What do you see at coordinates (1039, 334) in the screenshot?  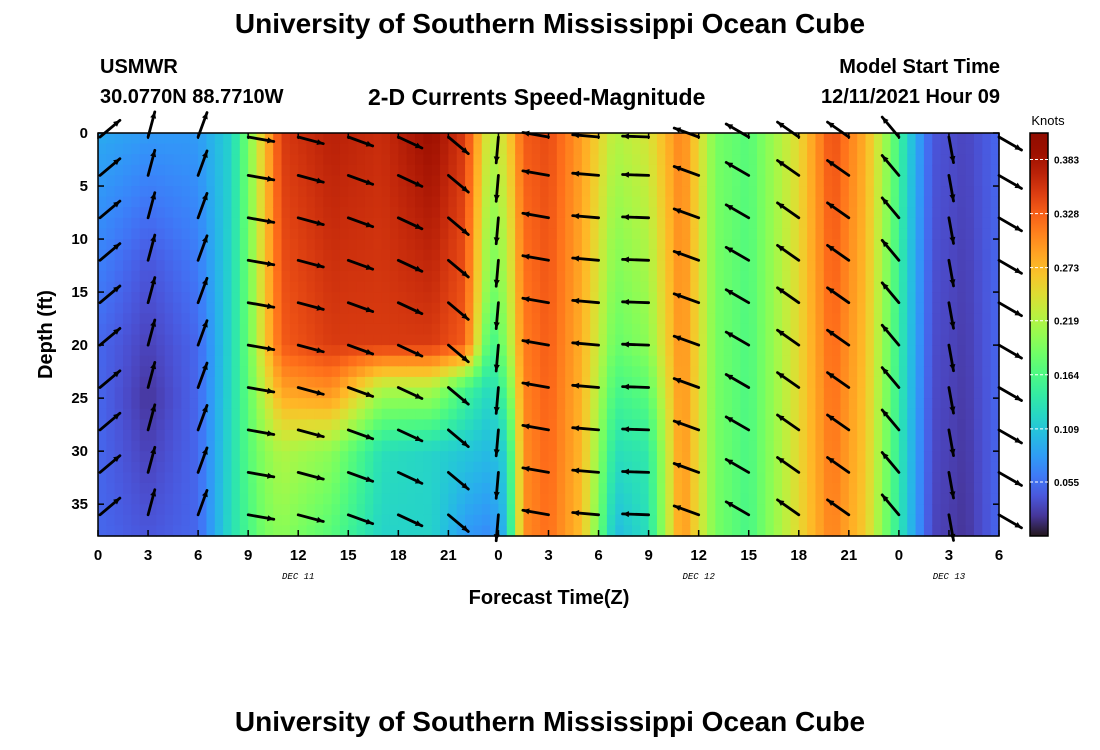 I see `colorbar-bar` at bounding box center [1039, 334].